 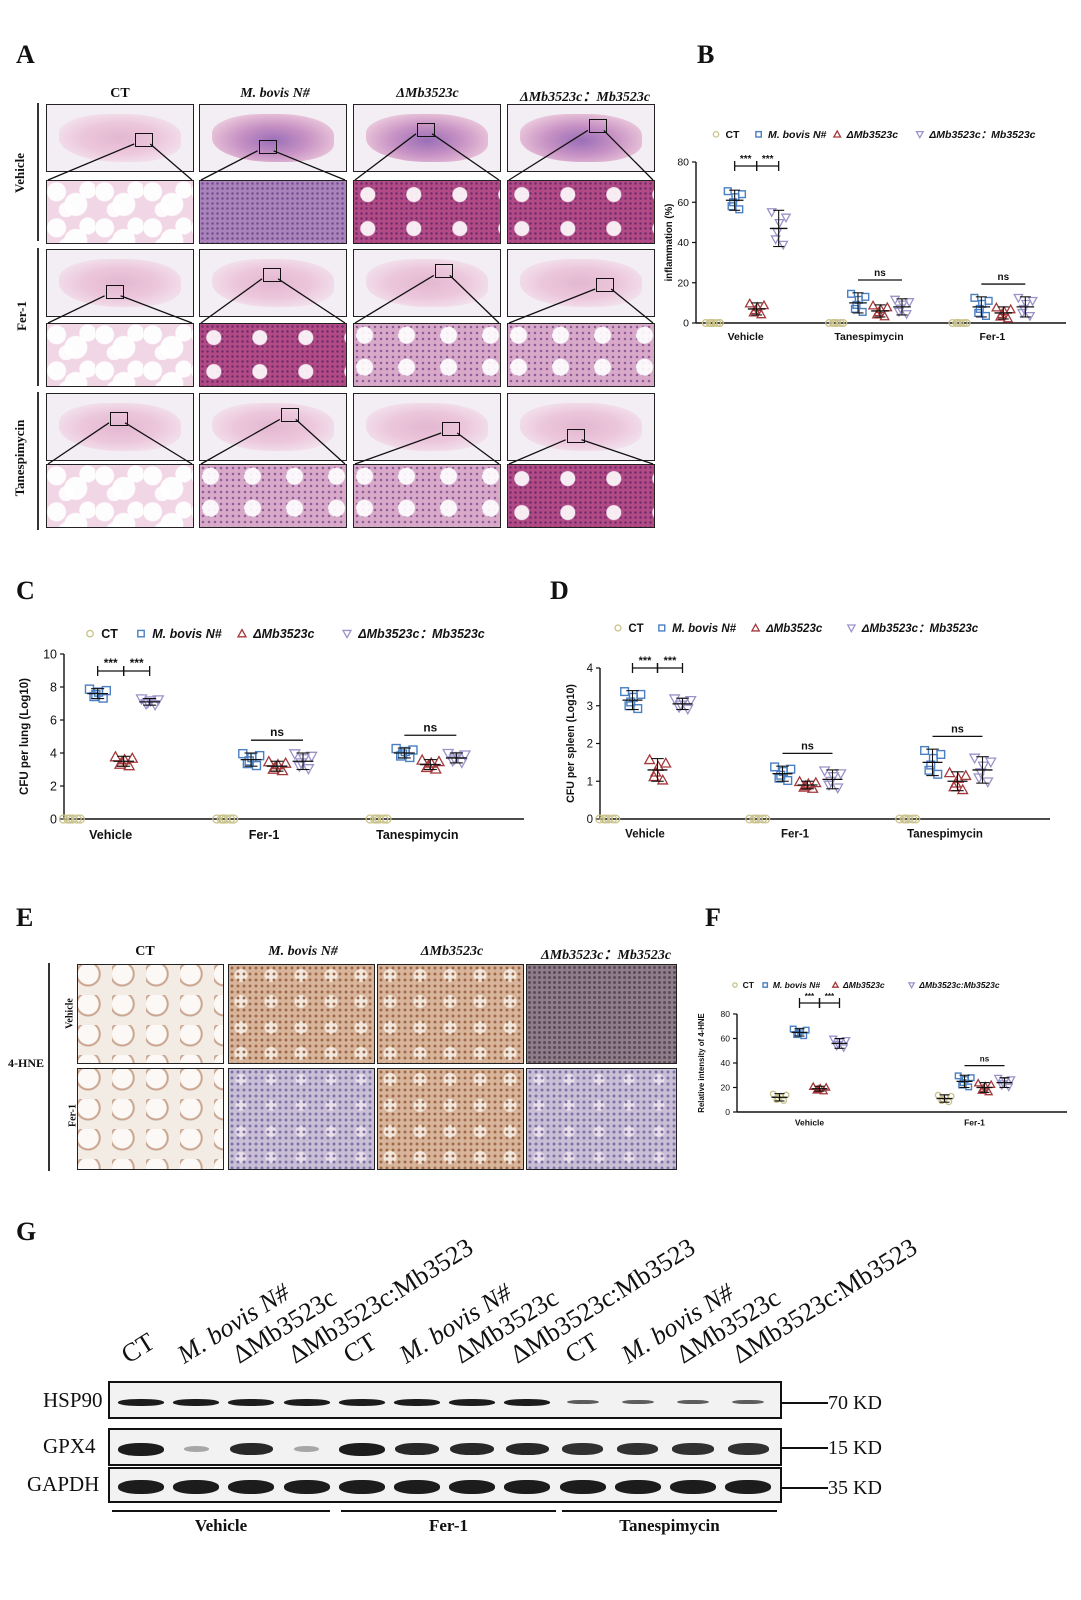 What do you see at coordinates (221, 1525) in the screenshot?
I see `group-label-vehicle: Vehicle` at bounding box center [221, 1525].